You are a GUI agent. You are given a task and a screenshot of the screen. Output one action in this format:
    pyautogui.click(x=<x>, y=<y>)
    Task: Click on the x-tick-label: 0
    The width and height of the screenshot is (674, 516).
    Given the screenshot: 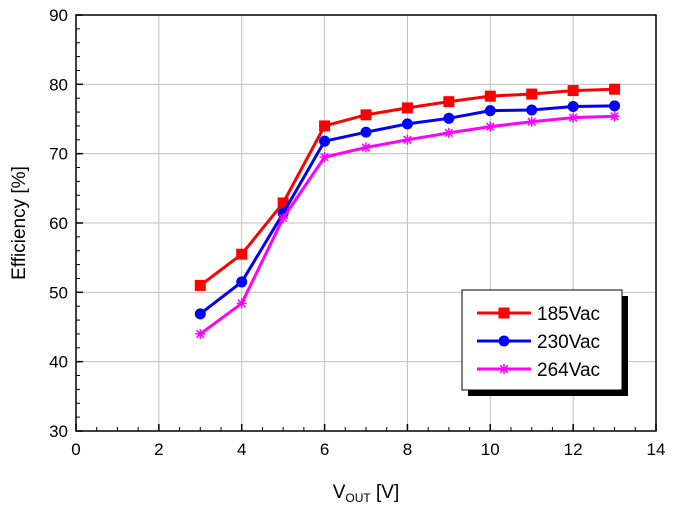 What is the action you would take?
    pyautogui.click(x=75, y=449)
    